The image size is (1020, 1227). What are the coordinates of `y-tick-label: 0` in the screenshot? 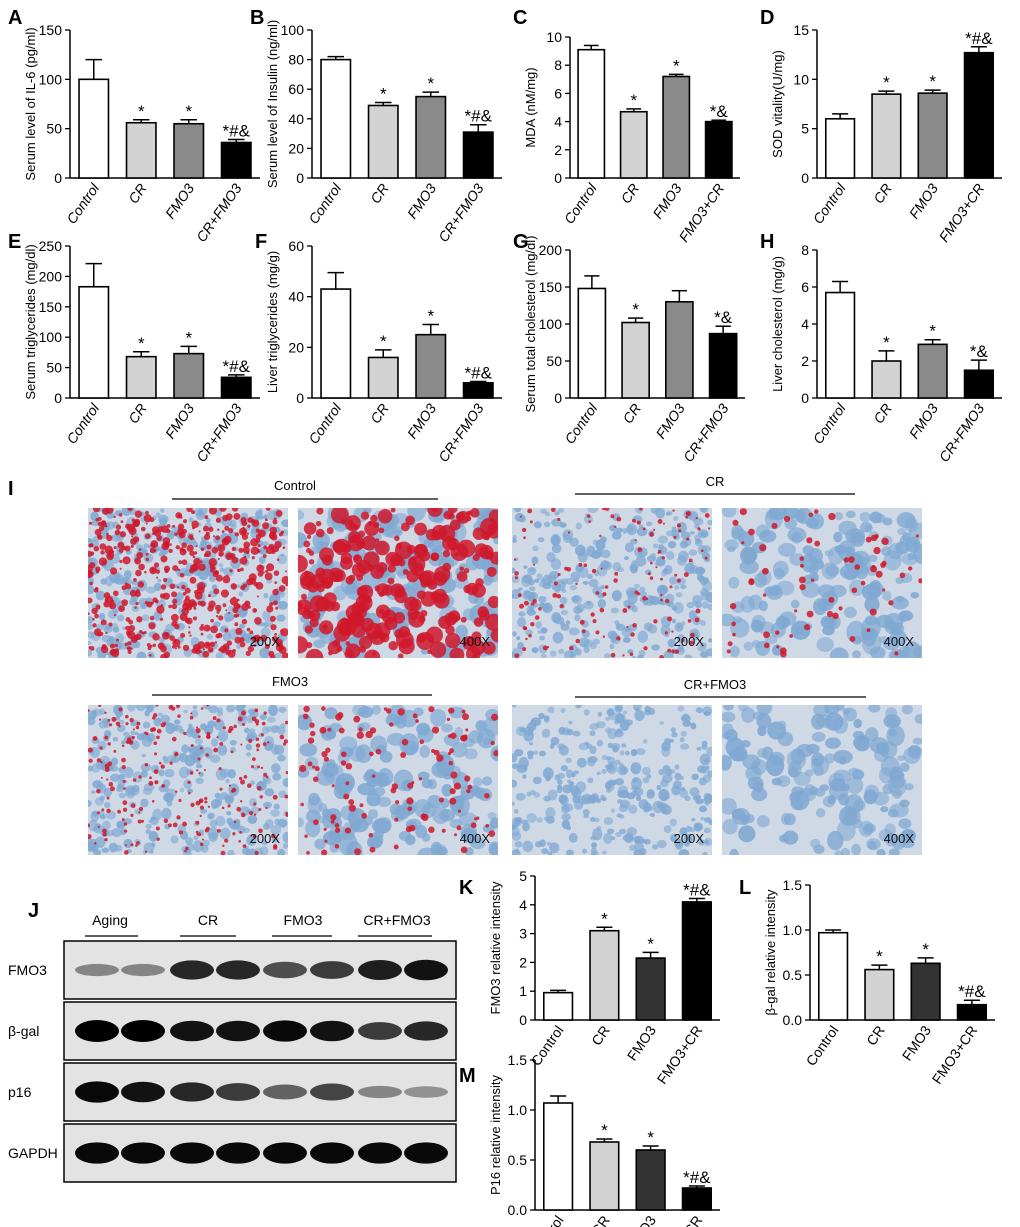 It's located at (805, 178).